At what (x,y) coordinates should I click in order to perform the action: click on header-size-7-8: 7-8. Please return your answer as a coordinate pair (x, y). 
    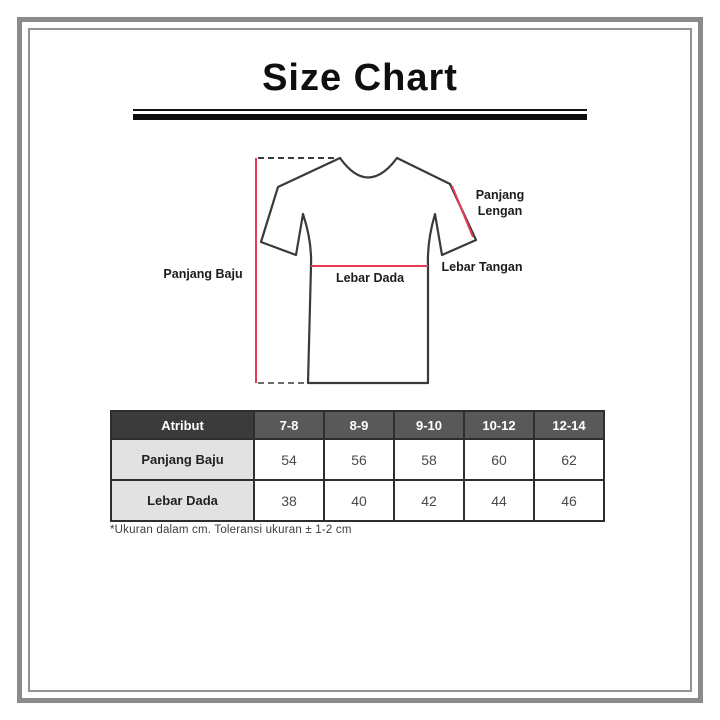
    Looking at the image, I should click on (289, 425).